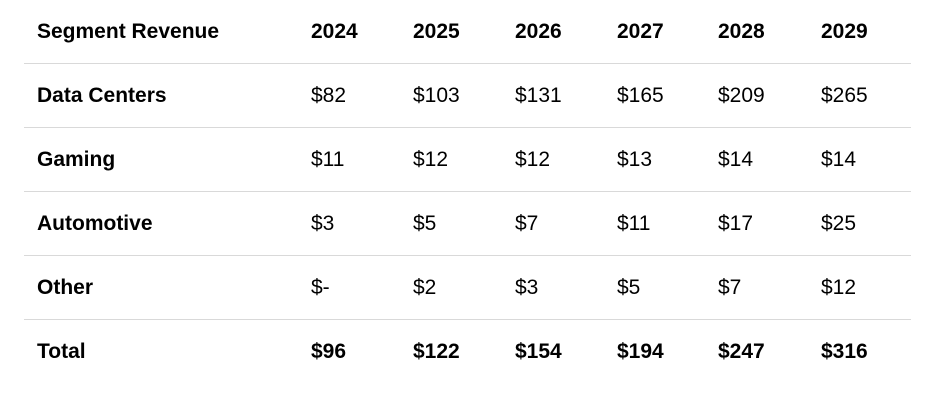  What do you see at coordinates (844, 31) in the screenshot?
I see `header-year: 2029` at bounding box center [844, 31].